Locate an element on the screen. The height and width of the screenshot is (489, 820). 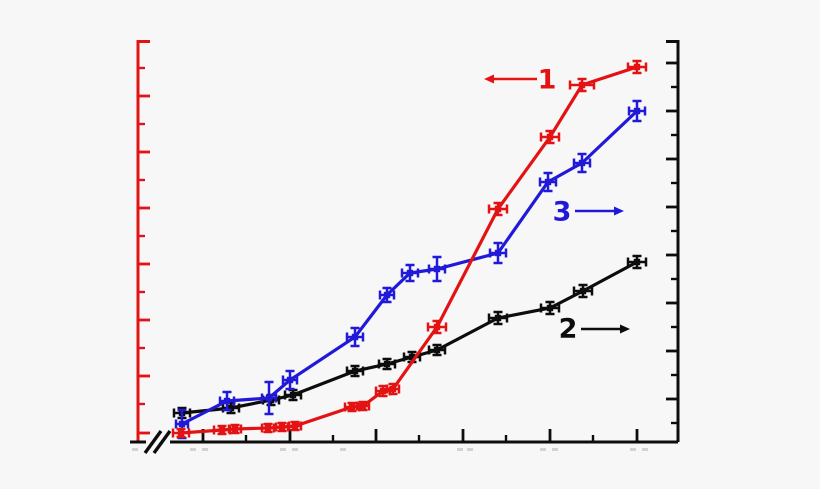
series-1-label: 1 is located at coordinates (547, 80).